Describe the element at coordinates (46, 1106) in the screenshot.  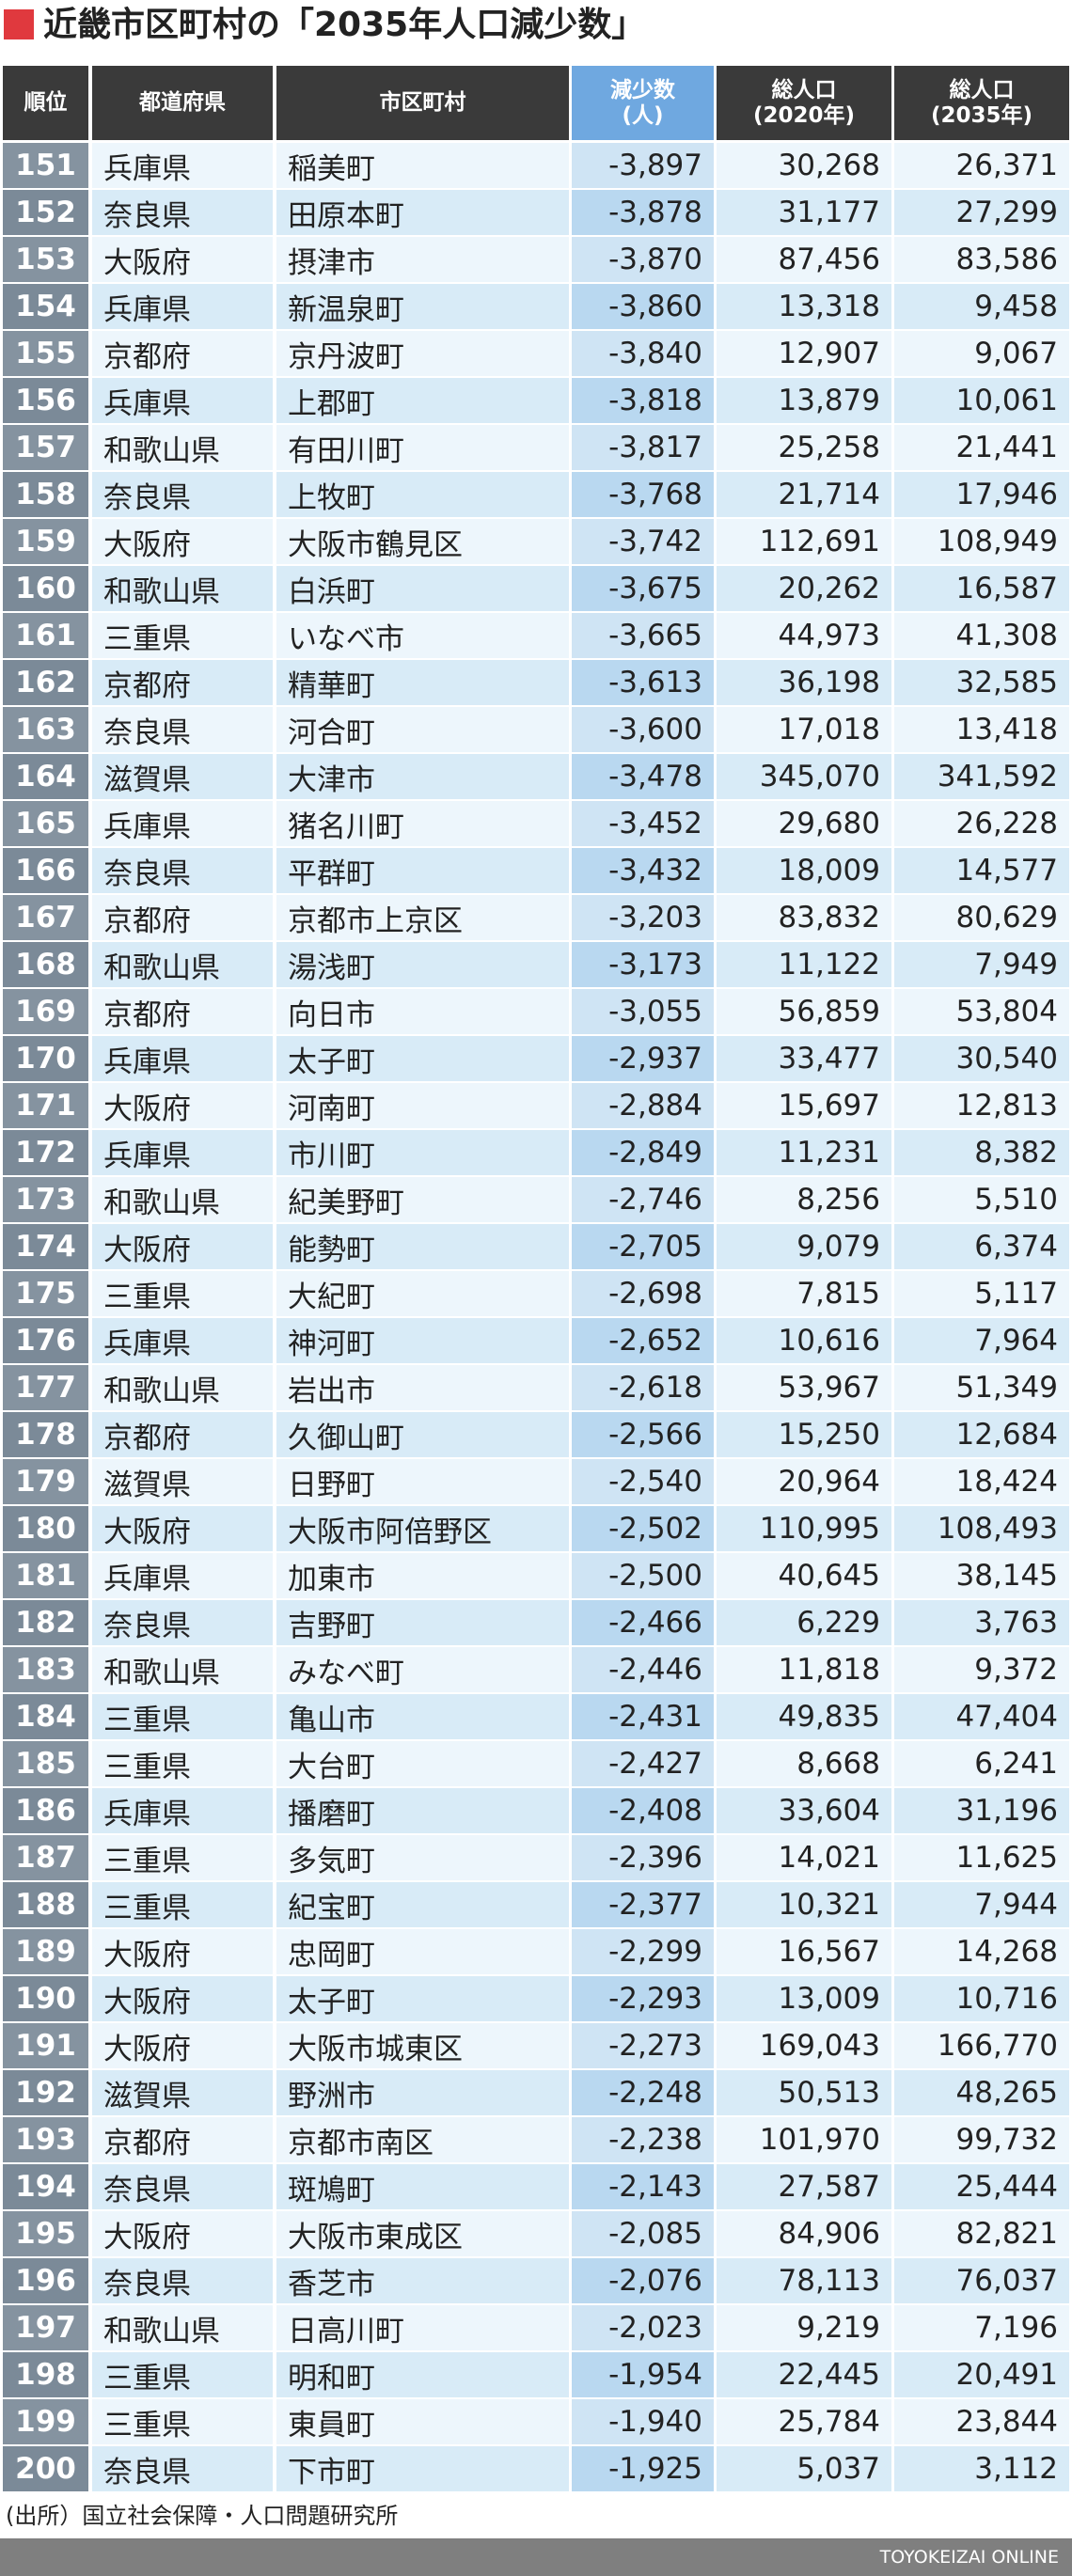
I see `table-cell: 171` at that location.